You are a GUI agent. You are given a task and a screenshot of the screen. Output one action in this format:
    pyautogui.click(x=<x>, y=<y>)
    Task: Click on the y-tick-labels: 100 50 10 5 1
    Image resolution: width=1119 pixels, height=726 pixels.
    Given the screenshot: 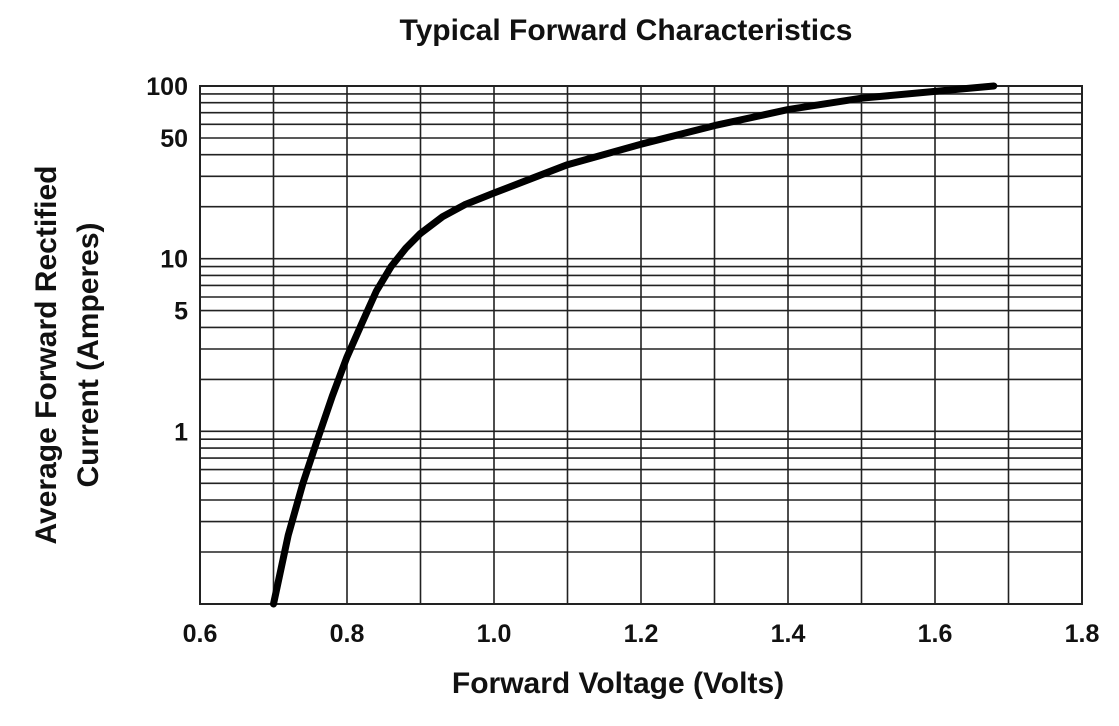 What is the action you would take?
    pyautogui.click(x=167, y=259)
    